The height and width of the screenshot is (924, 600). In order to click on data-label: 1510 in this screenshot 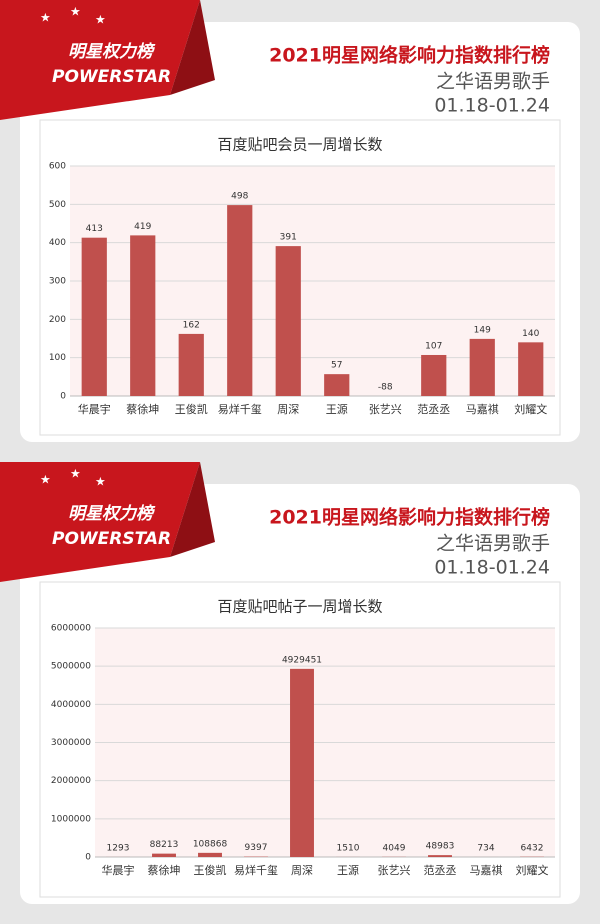, I will do `click(348, 848)`.